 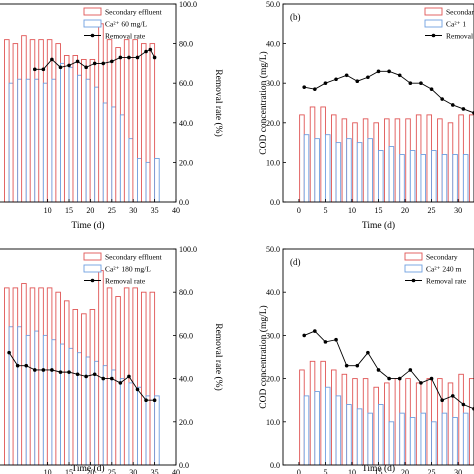 I want to click on y-tick-label: 40.0, so click(x=273, y=292).